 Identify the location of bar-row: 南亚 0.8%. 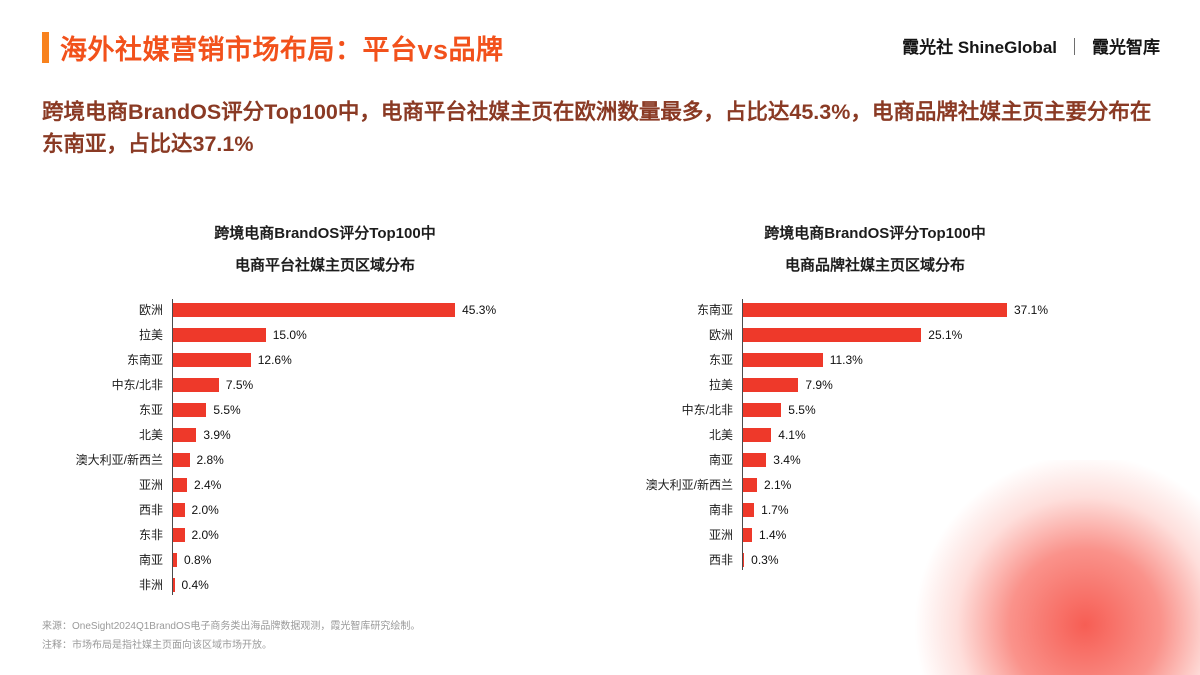
(325, 559).